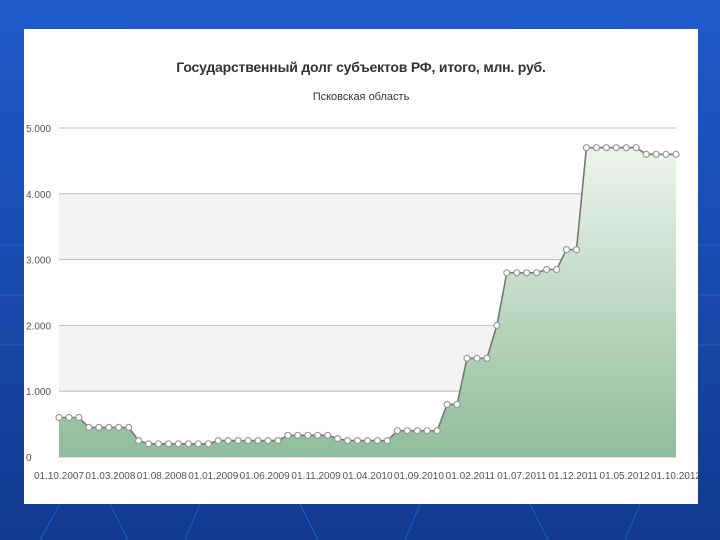 The height and width of the screenshot is (540, 720). I want to click on x-tick-label: 01.04.2010, so click(367, 476).